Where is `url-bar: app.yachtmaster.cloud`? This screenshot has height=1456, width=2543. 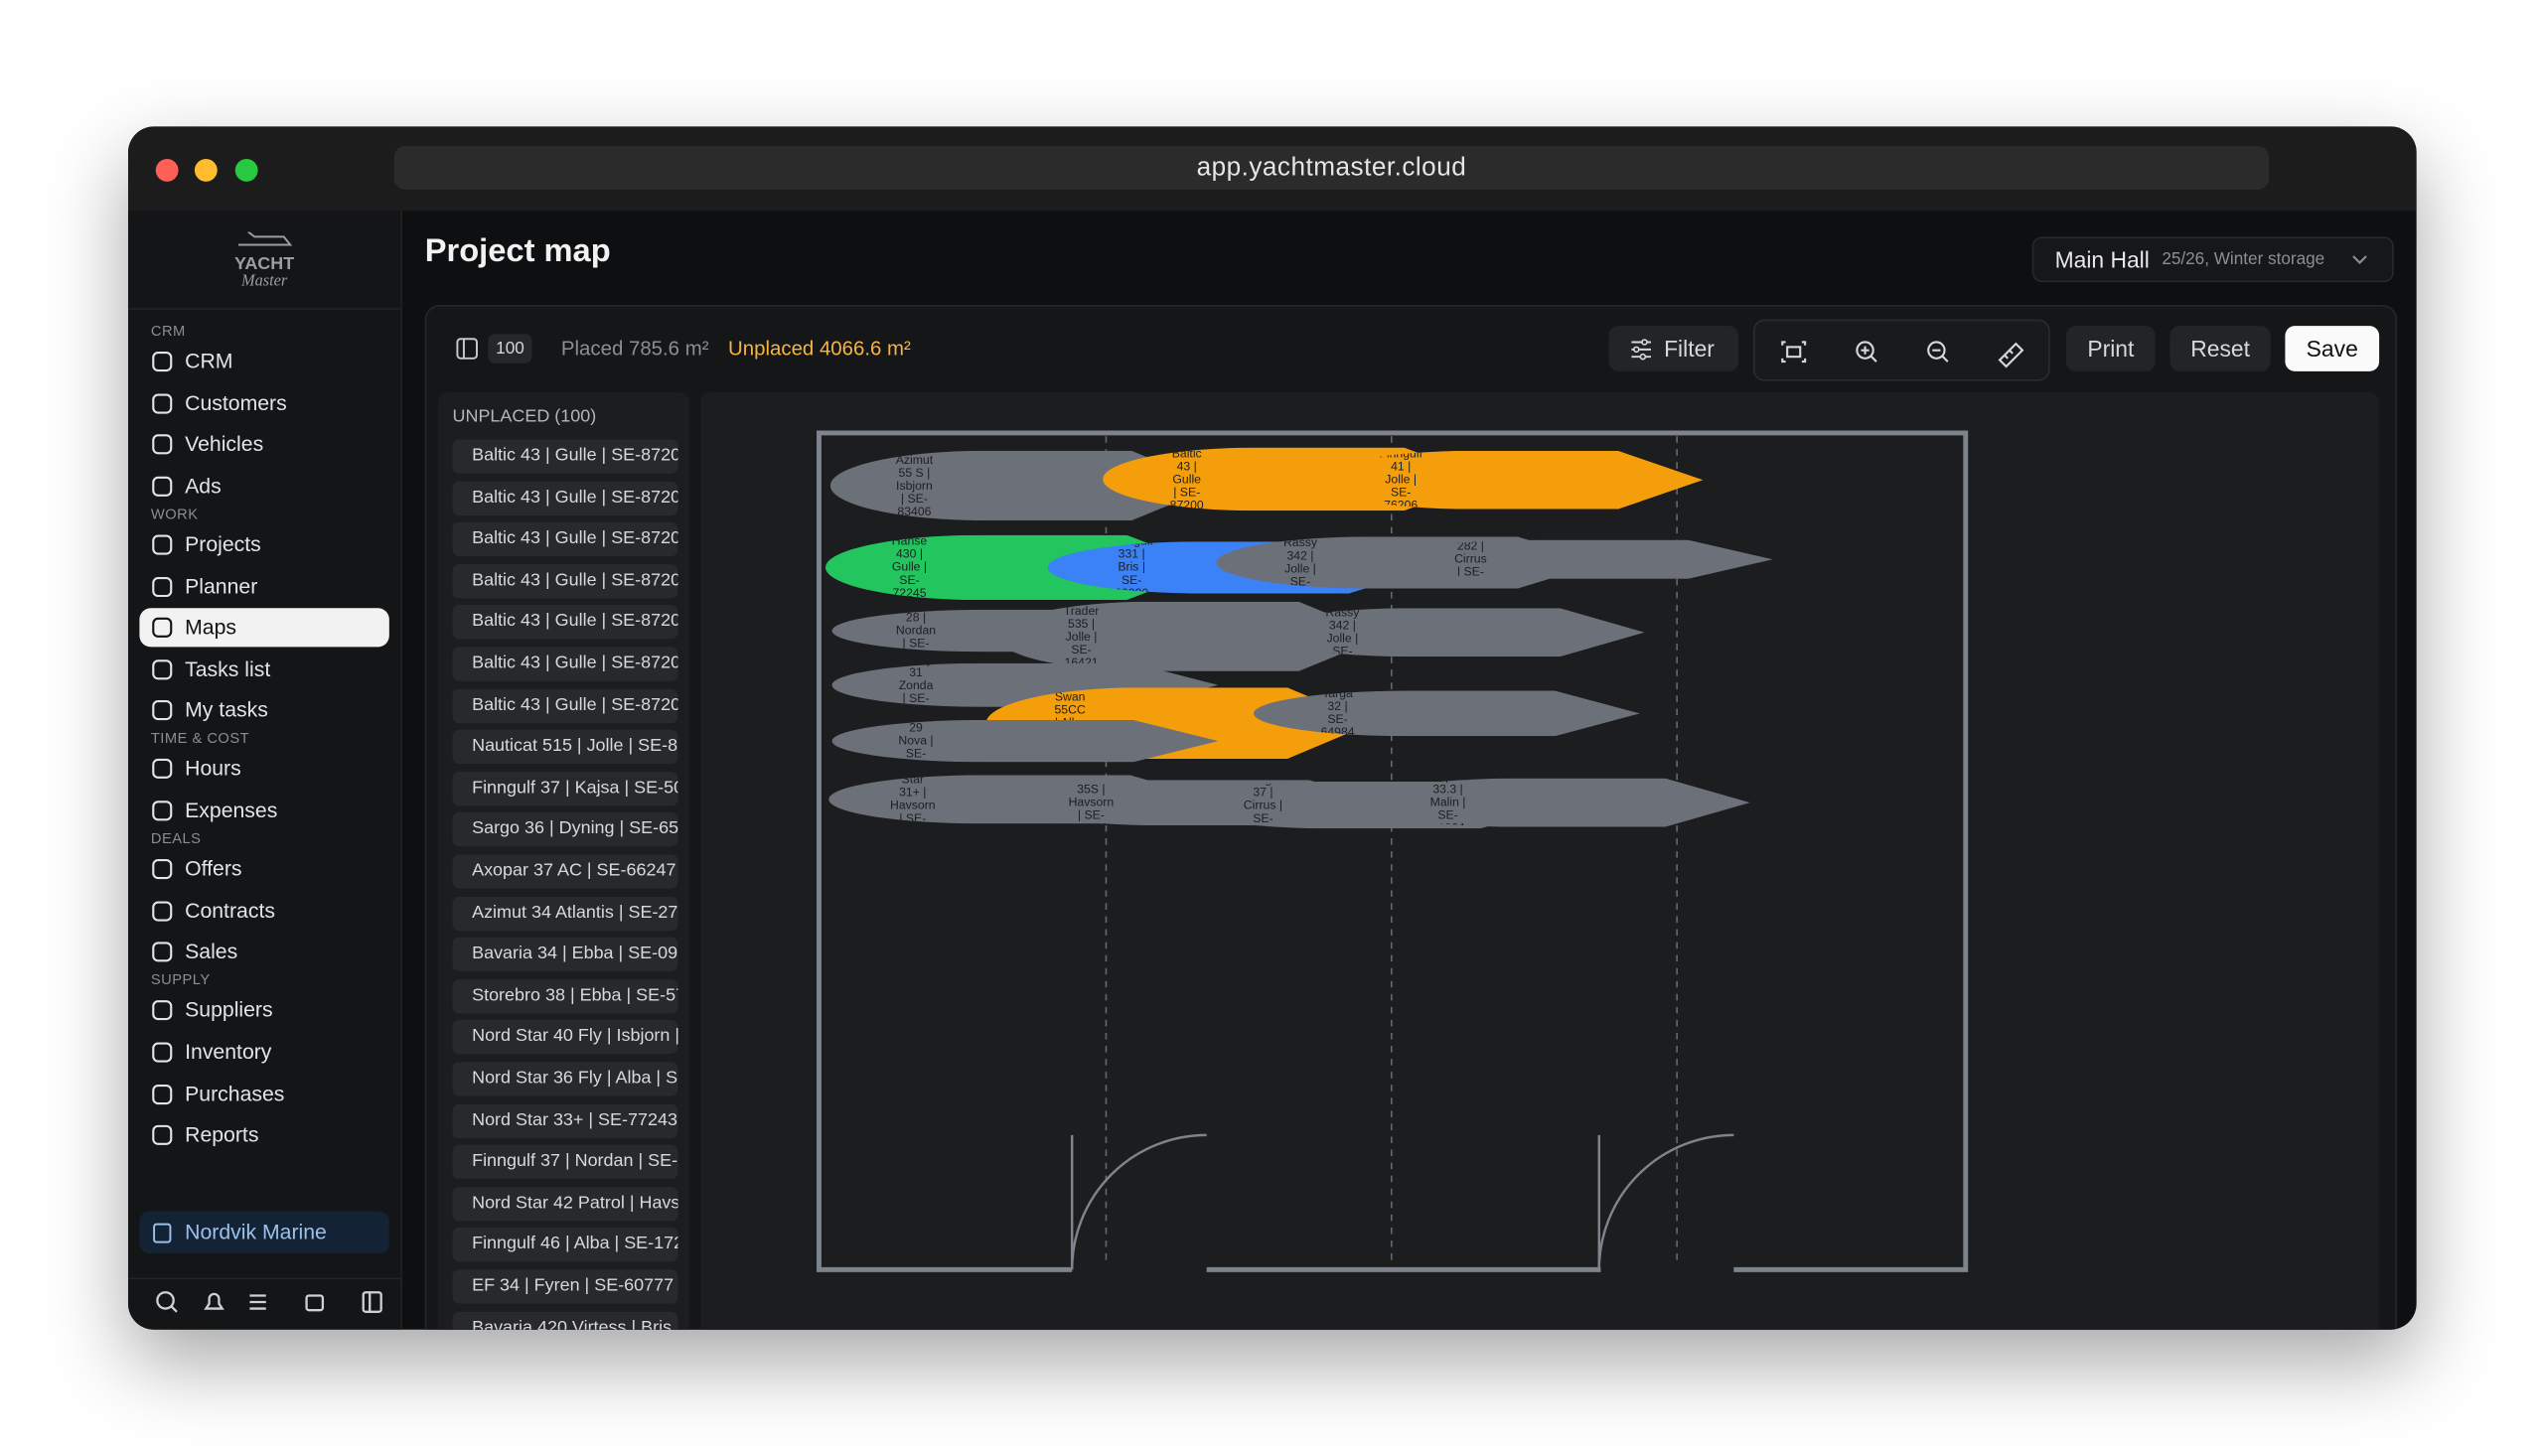
url-bar: app.yachtmaster.cloud is located at coordinates (1331, 168).